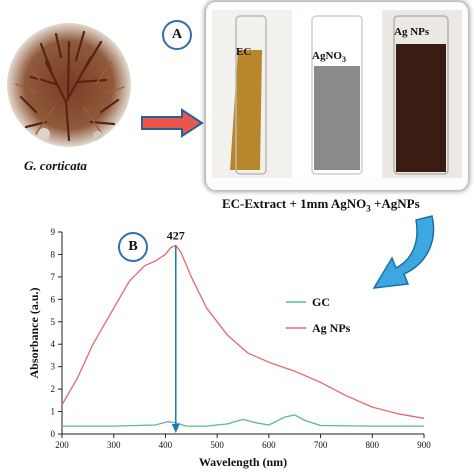 Image resolution: width=474 pixels, height=474 pixels. Describe the element at coordinates (53, 254) in the screenshot. I see `y-tick-label: 8` at that location.